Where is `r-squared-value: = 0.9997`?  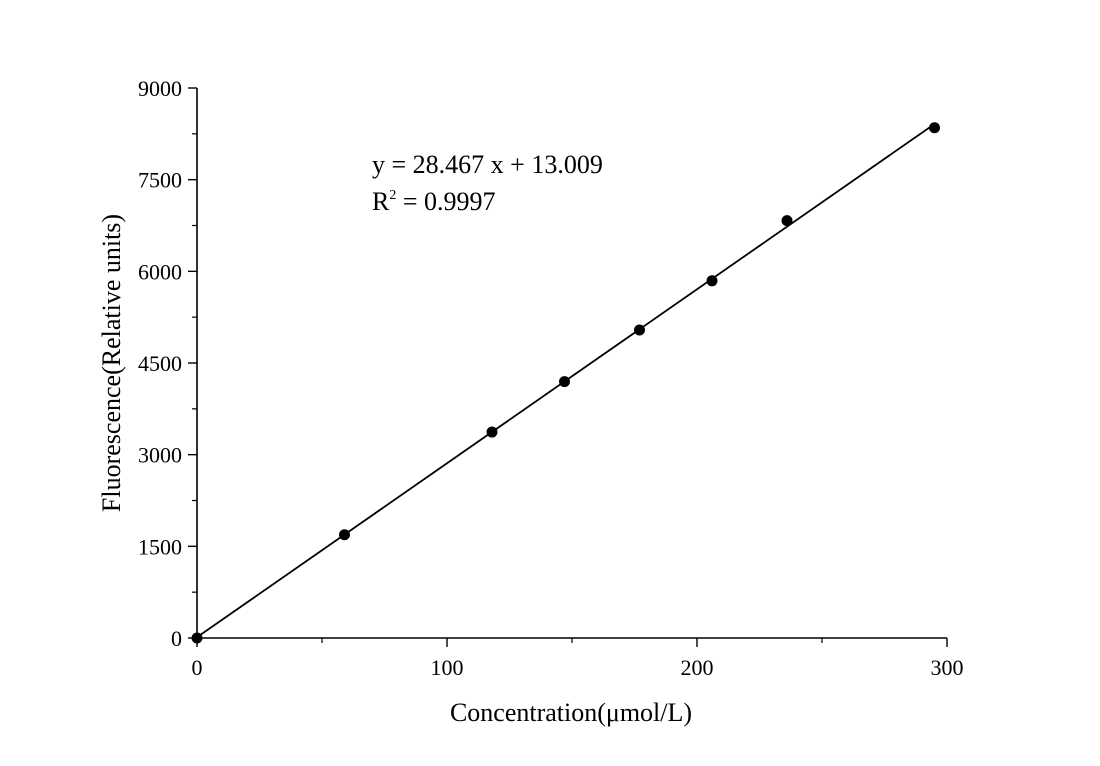
r-squared-value: = 0.9997 is located at coordinates (445, 201).